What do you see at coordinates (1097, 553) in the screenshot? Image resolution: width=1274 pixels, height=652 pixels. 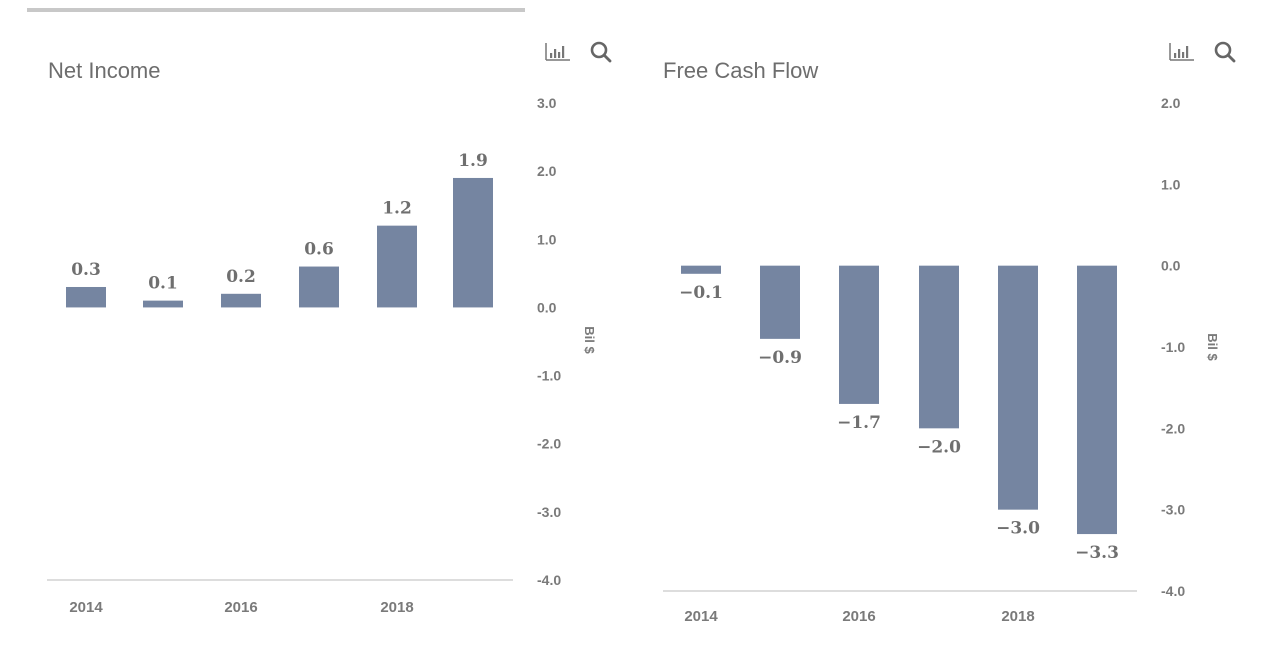 I see `data-label-2019: −3.3` at bounding box center [1097, 553].